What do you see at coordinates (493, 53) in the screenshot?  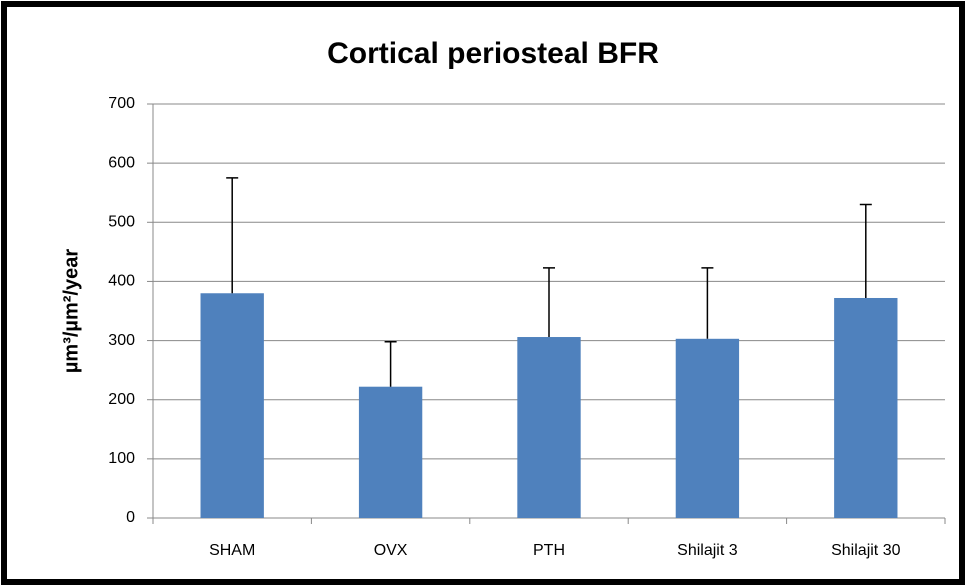 I see `chart-title: Cortical periosteal BFR` at bounding box center [493, 53].